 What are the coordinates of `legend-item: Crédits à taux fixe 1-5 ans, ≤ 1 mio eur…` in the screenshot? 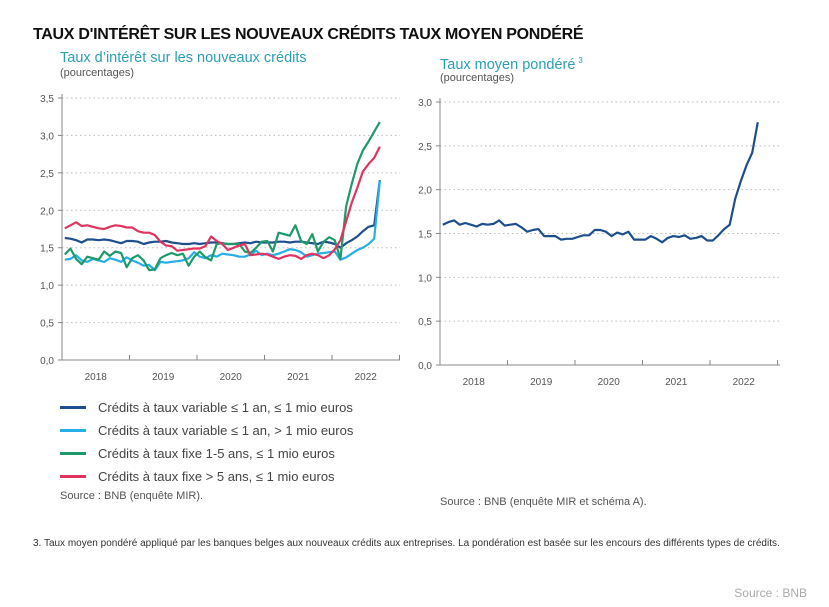 It's located at (206, 453).